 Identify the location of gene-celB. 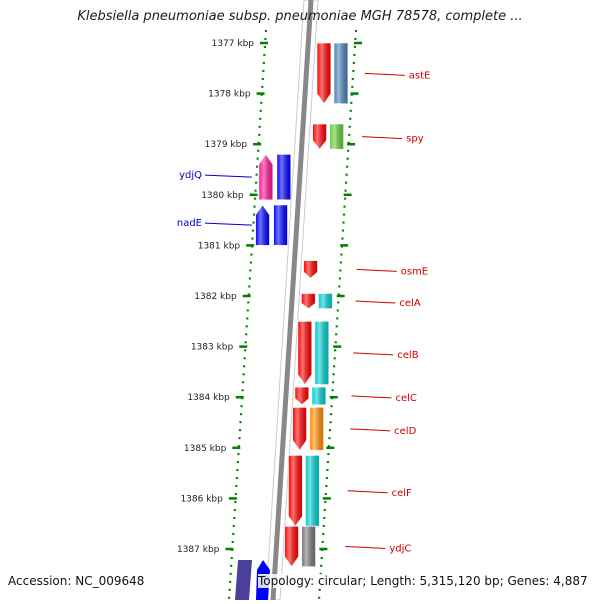
(313, 353).